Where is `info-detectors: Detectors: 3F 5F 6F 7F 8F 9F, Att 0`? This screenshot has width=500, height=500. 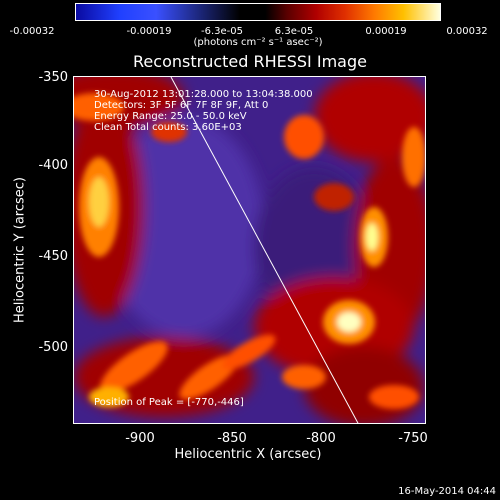 info-detectors: Detectors: 3F 5F 6F 7F 8F 9F, Att 0 is located at coordinates (181, 105).